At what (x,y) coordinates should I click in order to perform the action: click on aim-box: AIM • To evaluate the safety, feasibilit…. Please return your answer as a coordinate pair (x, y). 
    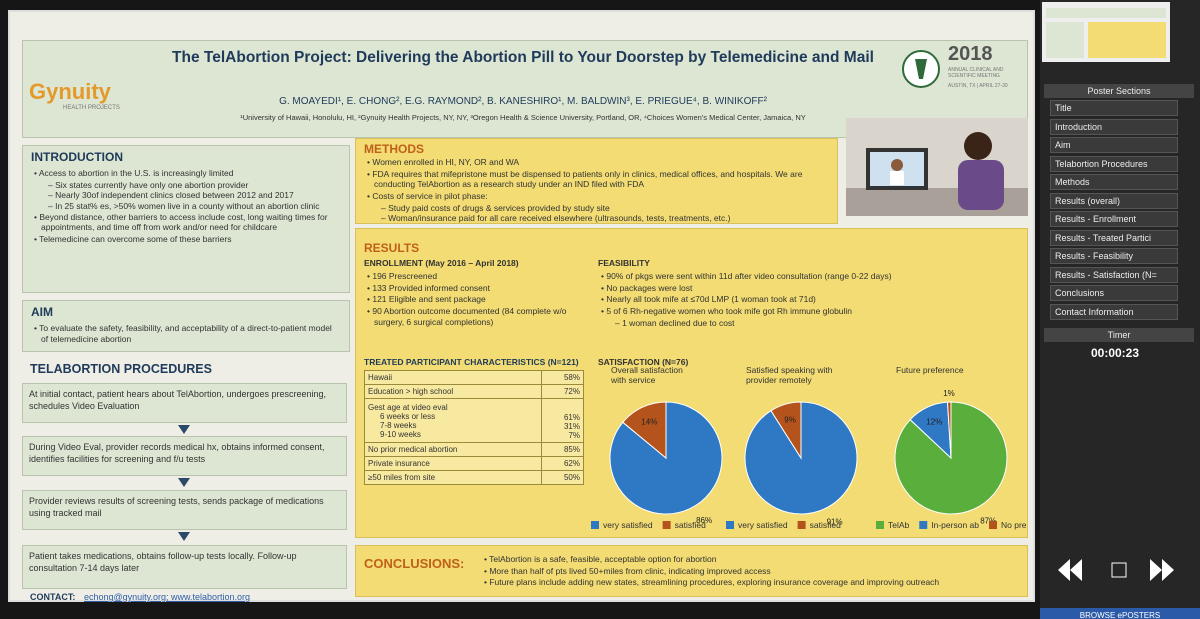
    Looking at the image, I should click on (186, 326).